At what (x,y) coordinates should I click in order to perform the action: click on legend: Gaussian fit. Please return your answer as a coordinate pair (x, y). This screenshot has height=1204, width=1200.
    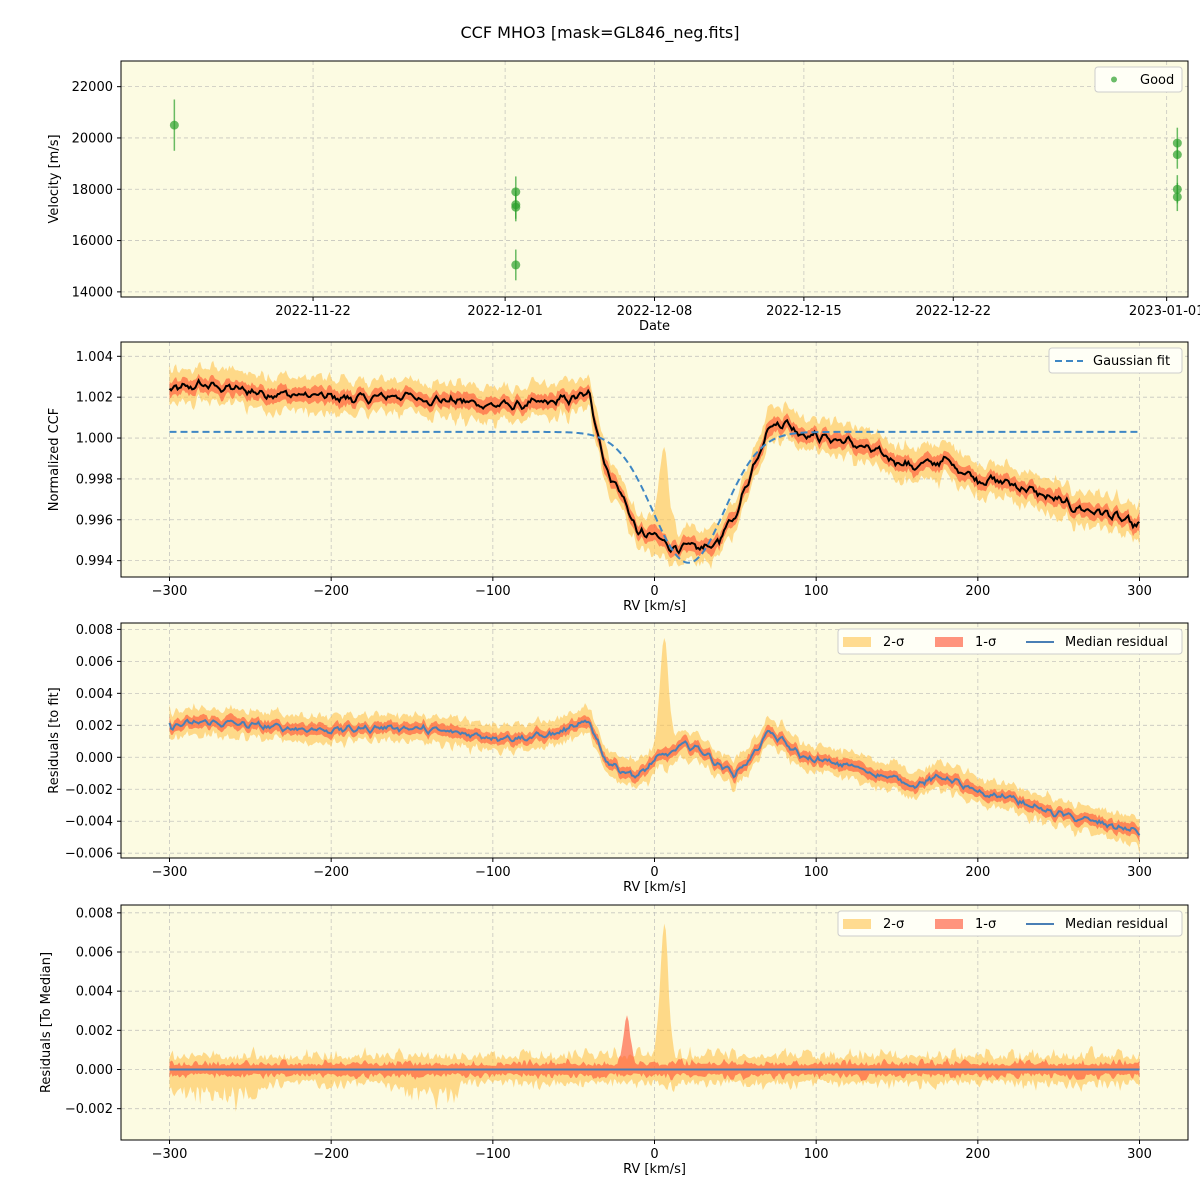
    Looking at the image, I should click on (1115, 360).